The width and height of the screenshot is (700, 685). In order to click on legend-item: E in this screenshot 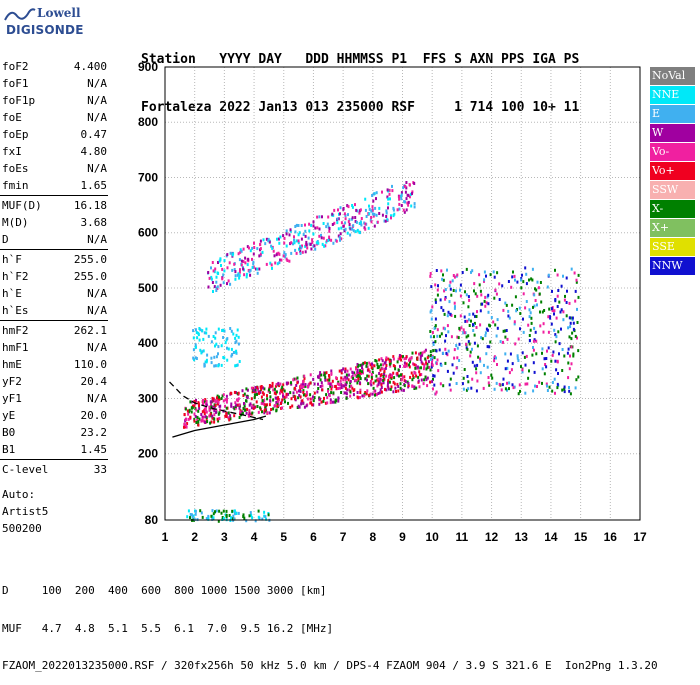, I will do `click(672, 114)`.